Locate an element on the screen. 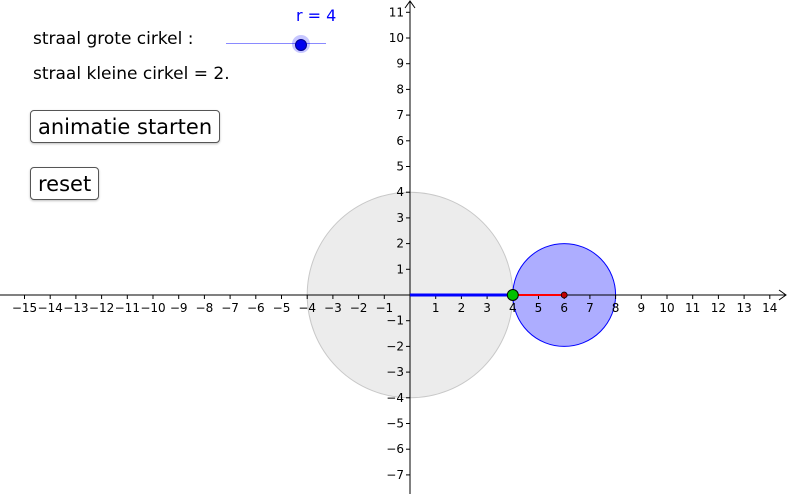 The width and height of the screenshot is (789, 494). x-tick-label: −4 is located at coordinates (307, 308).